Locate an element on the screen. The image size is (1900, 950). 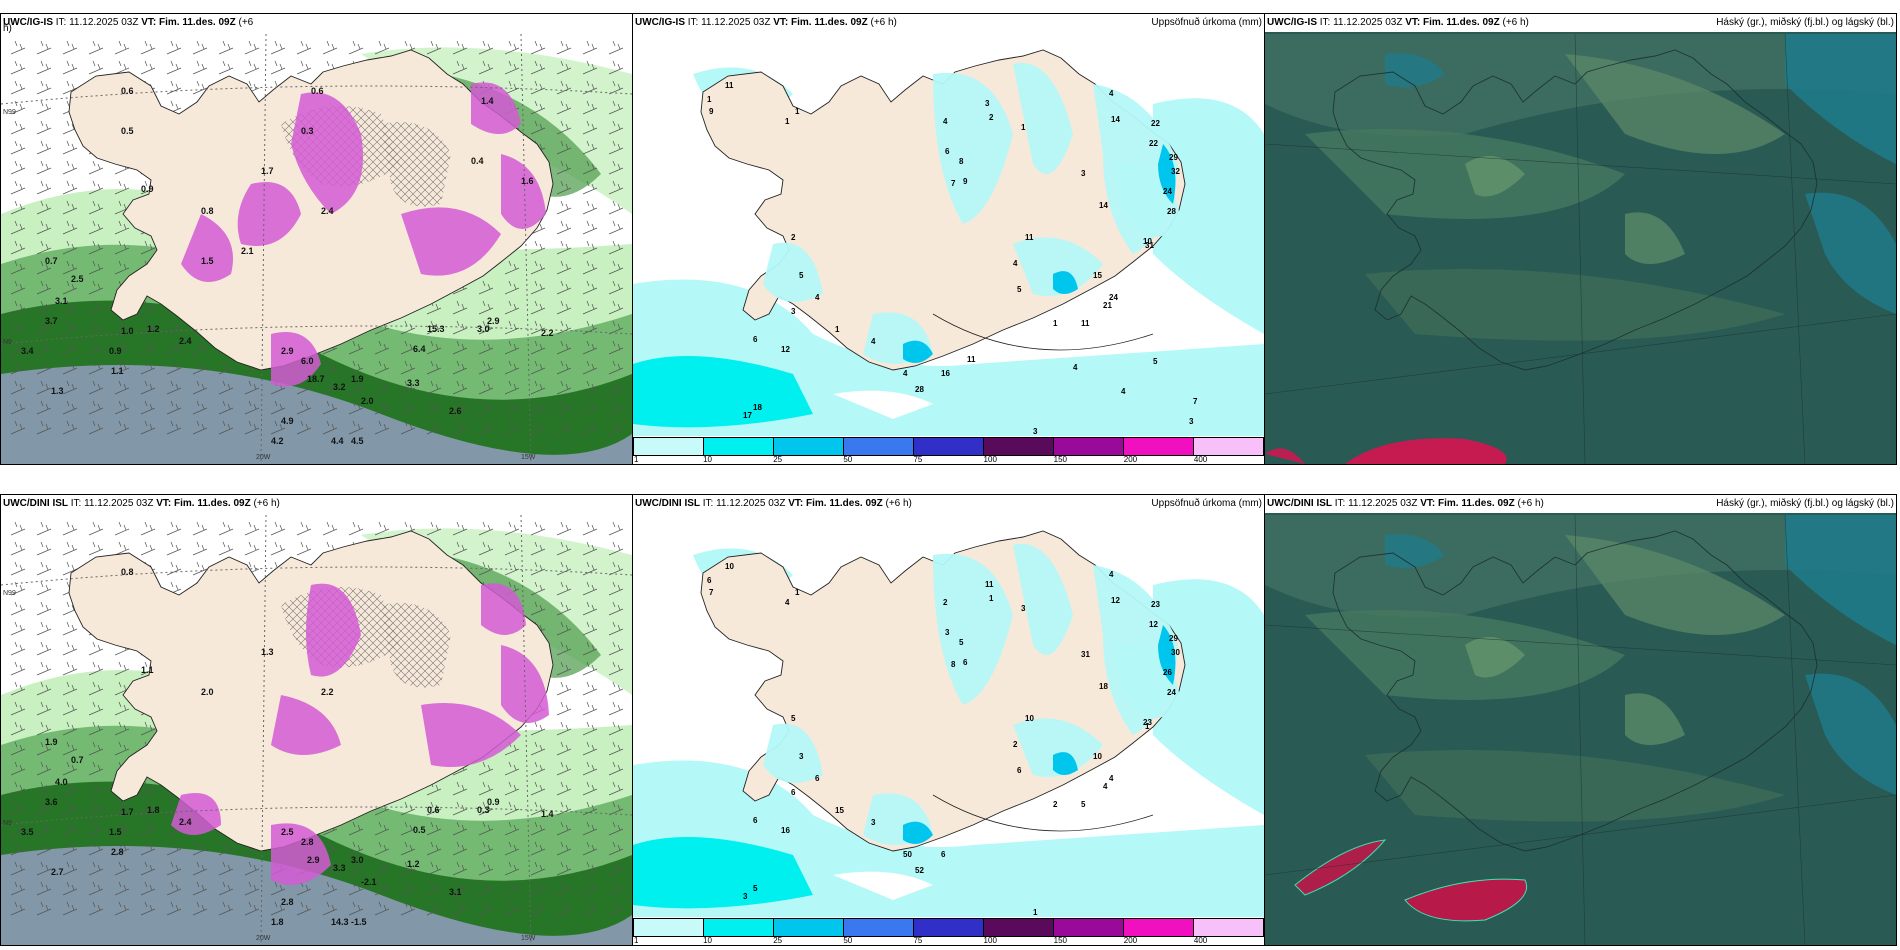
snow-depth-label: 1.9 is located at coordinates (357, 379).